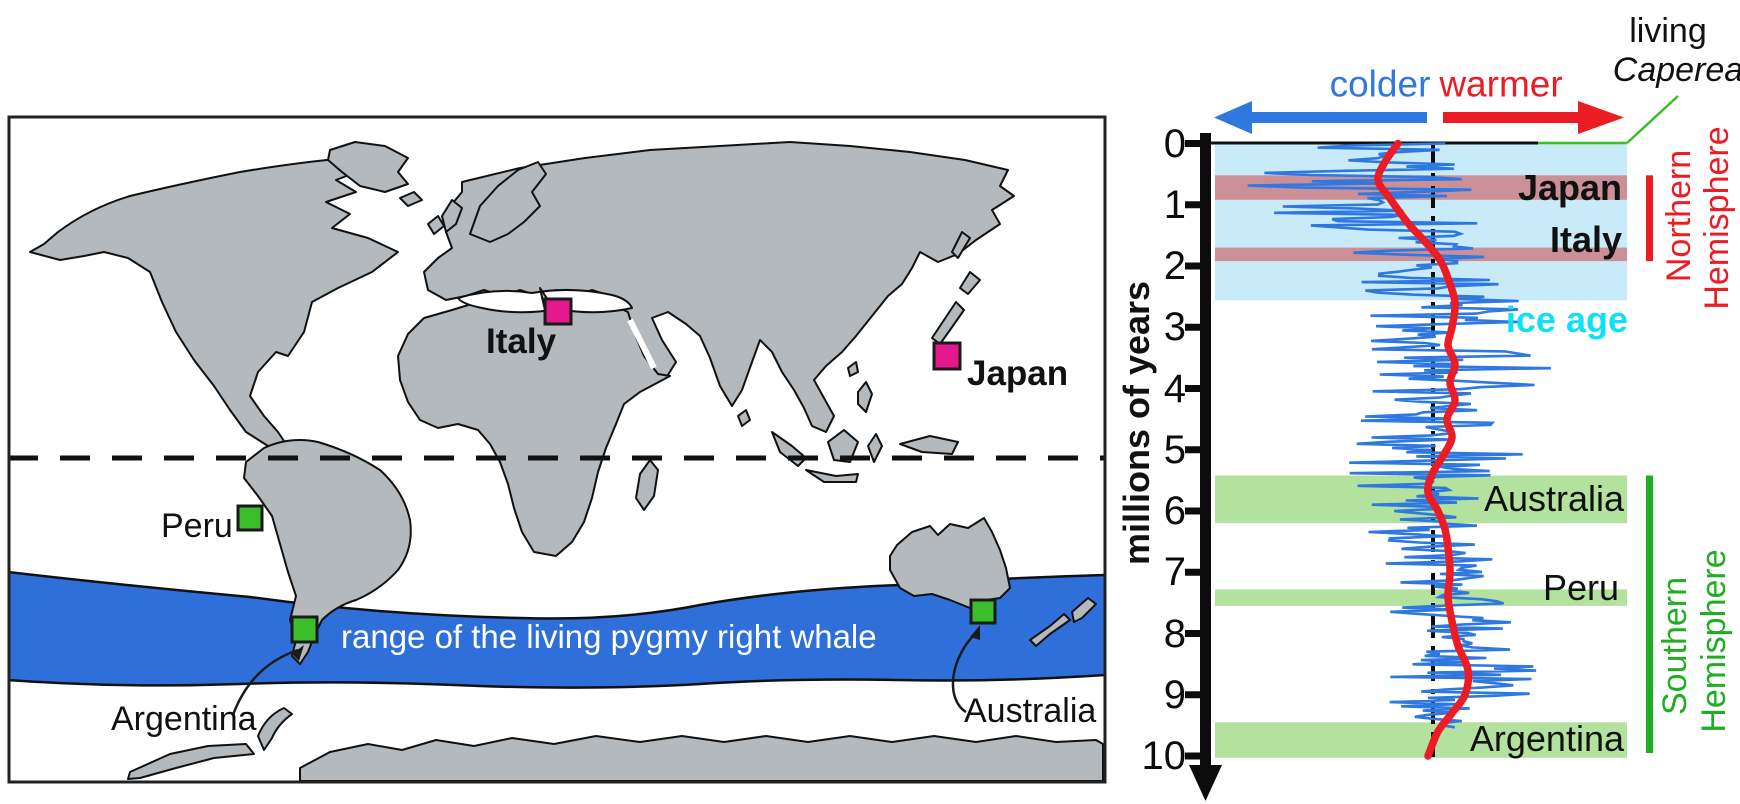 This screenshot has width=1740, height=804. Describe the element at coordinates (929, 445) in the screenshot. I see `island-new-guinea` at that location.